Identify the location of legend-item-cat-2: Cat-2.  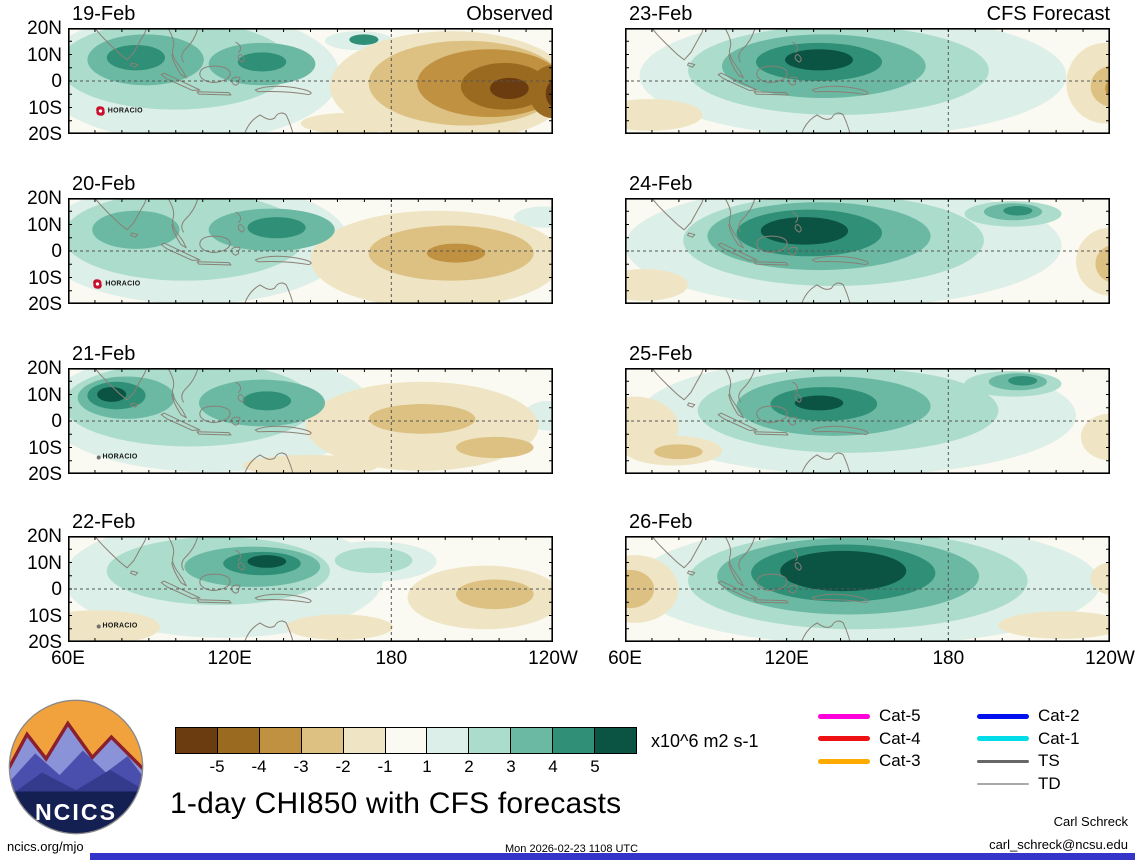
(1028, 716).